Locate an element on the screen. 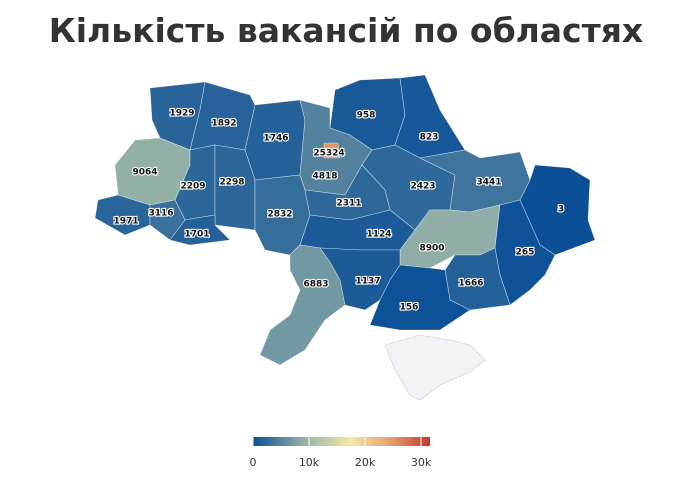  value-label: 25324 is located at coordinates (328, 154).